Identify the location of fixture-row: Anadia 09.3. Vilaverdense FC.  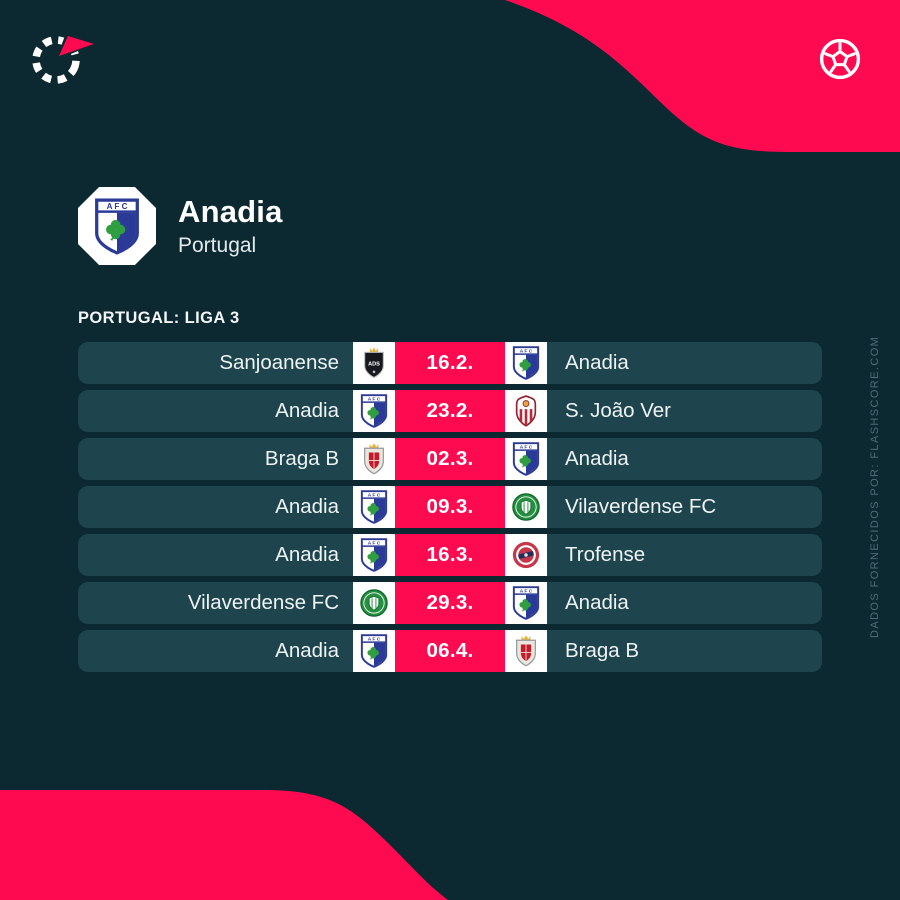
(450, 507).